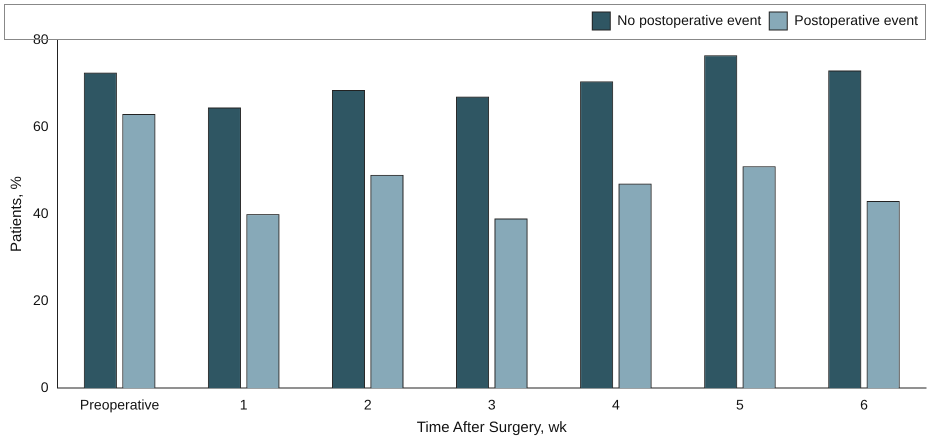 The width and height of the screenshot is (930, 439). Describe the element at coordinates (40, 126) in the screenshot. I see `y-tick-label: 60` at that location.